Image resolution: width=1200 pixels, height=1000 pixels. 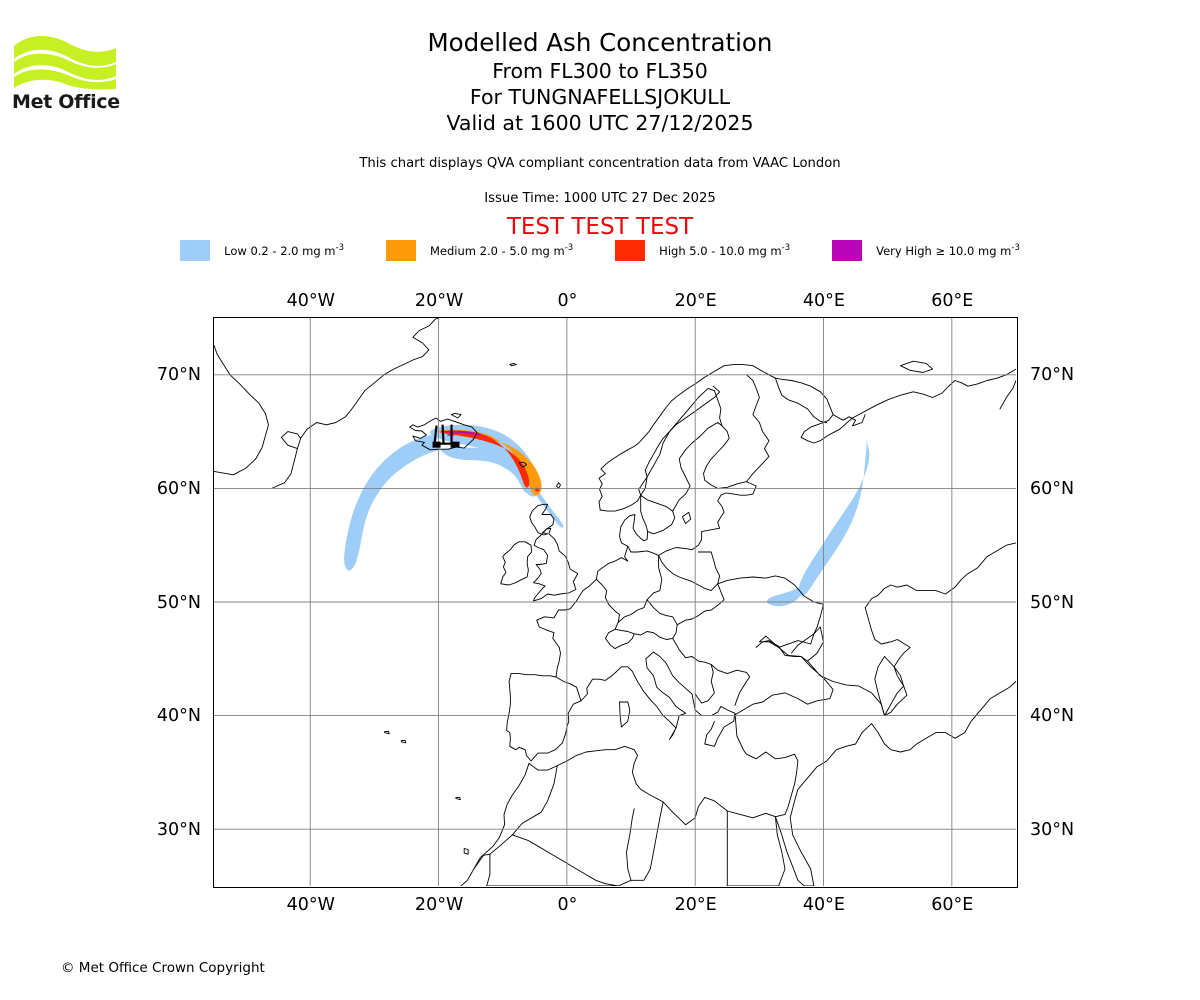 What do you see at coordinates (66, 102) in the screenshot?
I see `logo-text: Met Office` at bounding box center [66, 102].